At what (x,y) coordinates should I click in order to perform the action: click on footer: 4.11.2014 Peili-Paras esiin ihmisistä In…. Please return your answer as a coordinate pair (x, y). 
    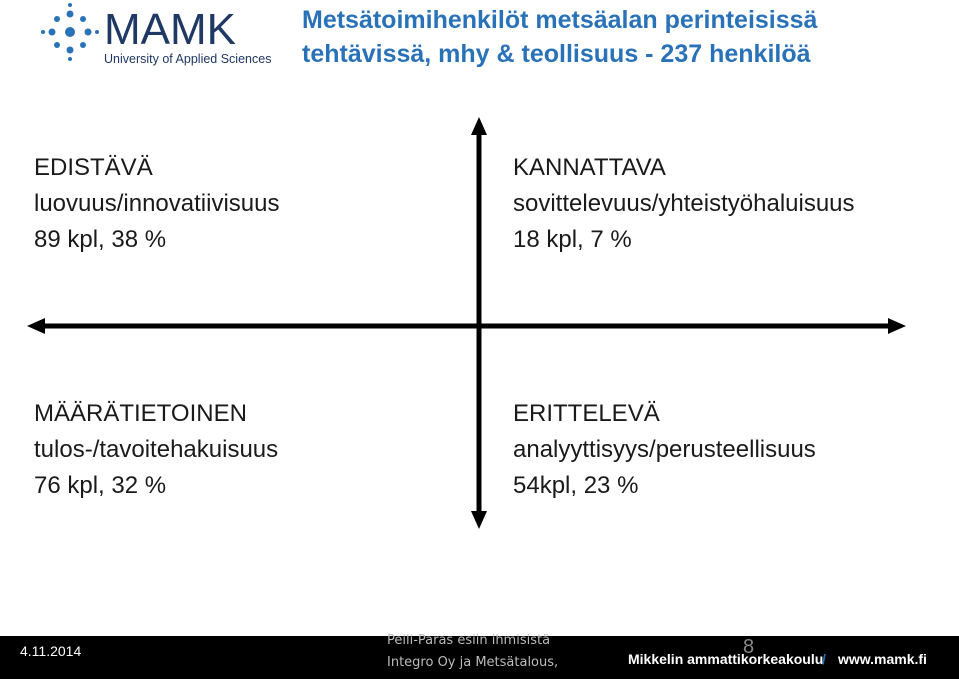
    Looking at the image, I should click on (479, 656).